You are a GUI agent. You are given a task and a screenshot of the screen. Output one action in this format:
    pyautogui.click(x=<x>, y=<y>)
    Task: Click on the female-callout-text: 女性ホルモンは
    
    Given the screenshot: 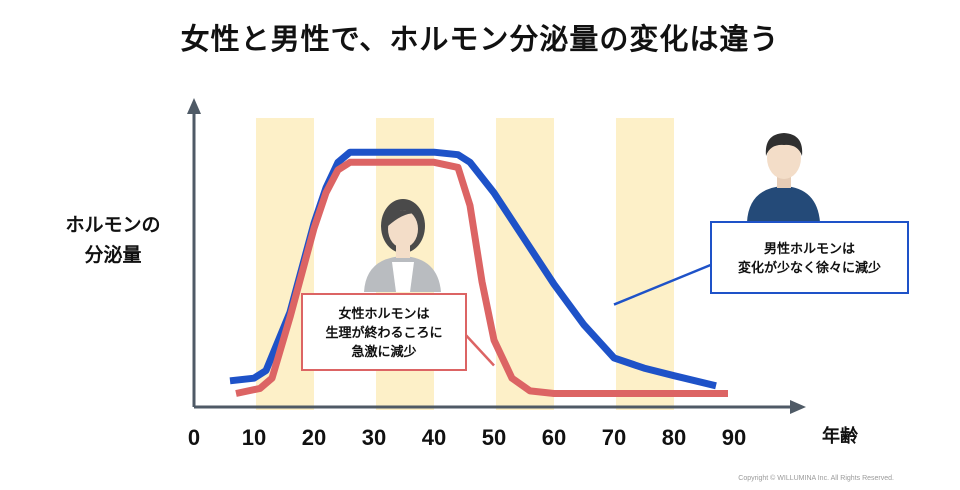 What is the action you would take?
    pyautogui.click(x=383, y=314)
    